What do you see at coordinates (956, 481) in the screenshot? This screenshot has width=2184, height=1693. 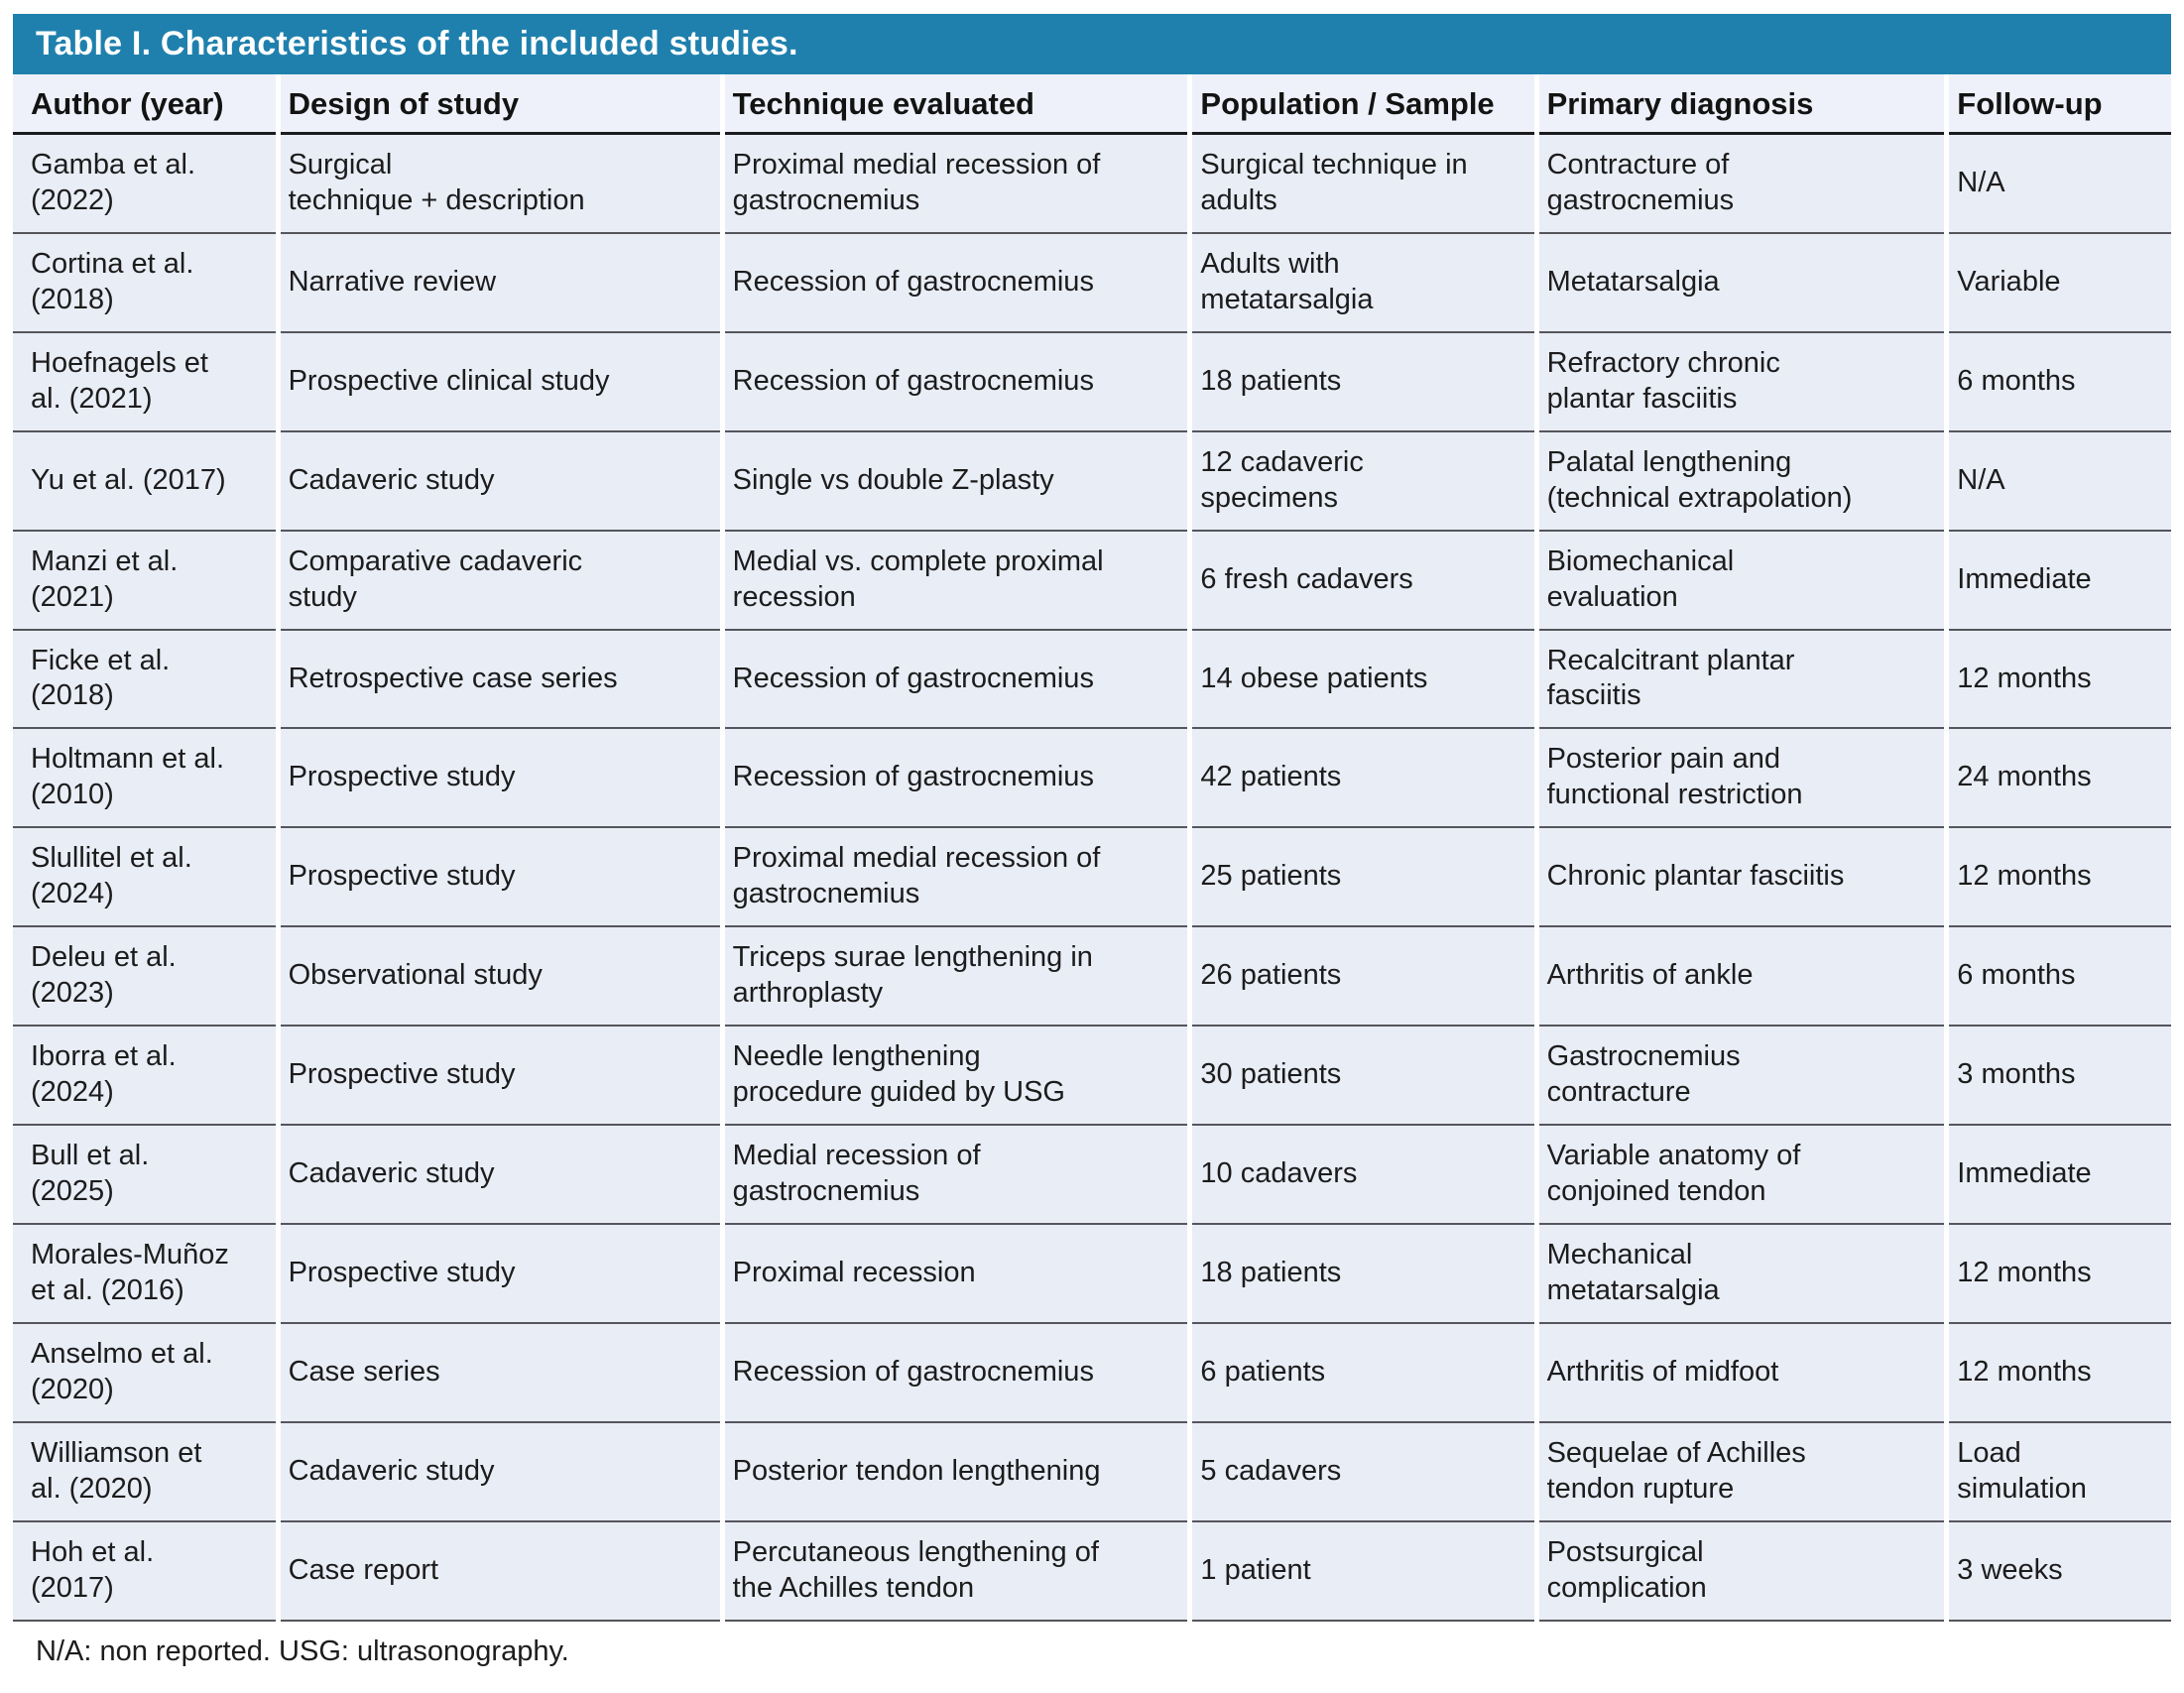 I see `table-cell: Single vs double Z-plasty` at bounding box center [956, 481].